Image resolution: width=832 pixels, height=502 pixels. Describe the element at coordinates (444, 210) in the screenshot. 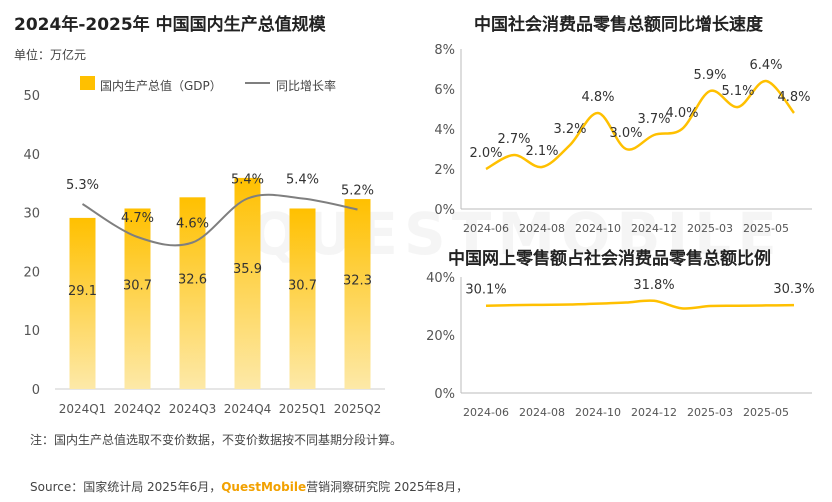

I see `retail-y-tick-label: 0%` at that location.